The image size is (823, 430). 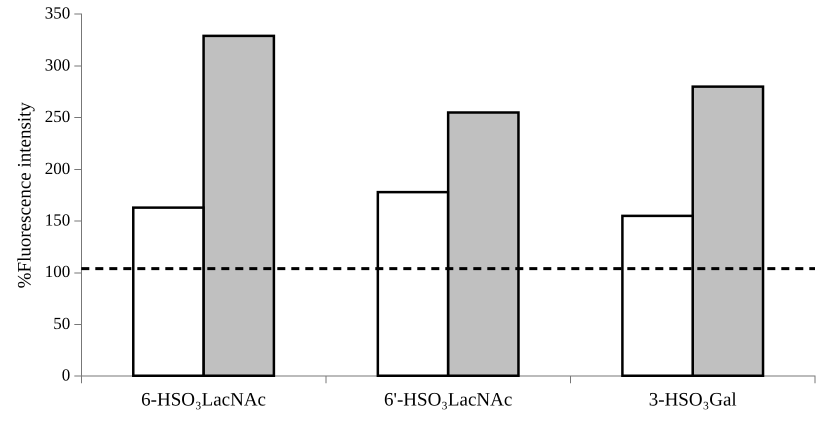 I want to click on y-tick-label: 100, so click(x=57, y=272).